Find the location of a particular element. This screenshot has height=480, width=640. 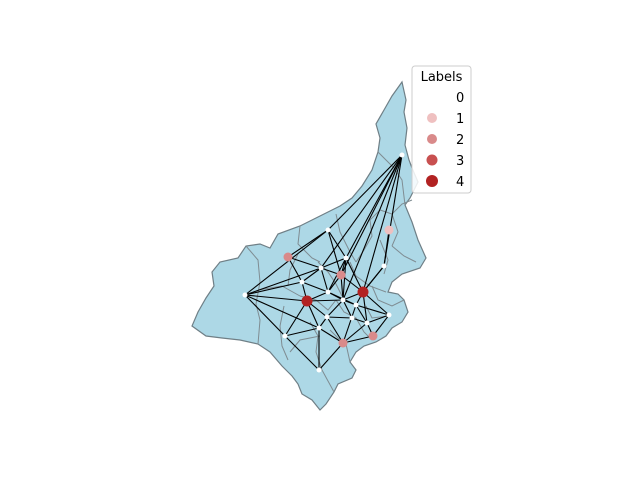

district-boundaries is located at coordinates (331, 272).